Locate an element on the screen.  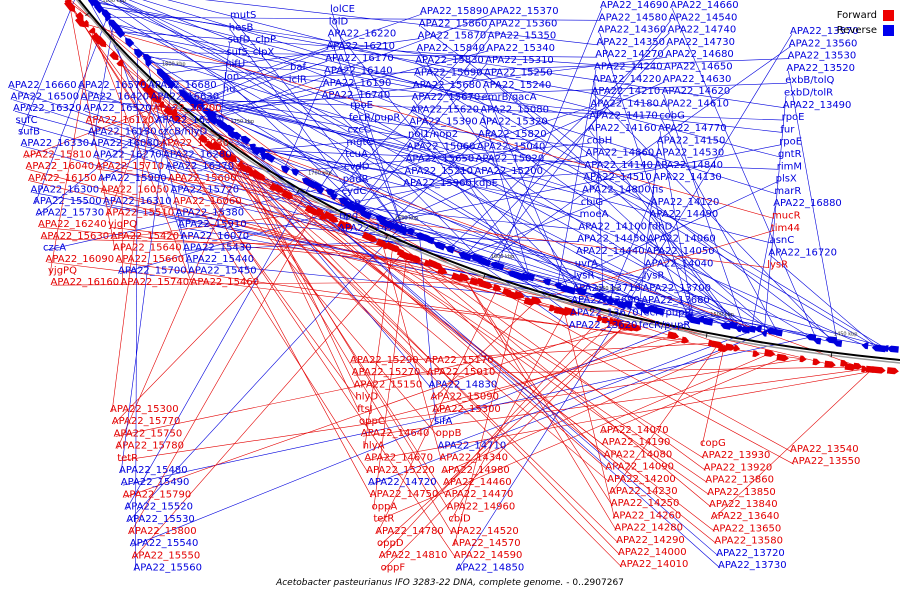
gene-label: APA22_13640 is located at coordinates (745, 516).